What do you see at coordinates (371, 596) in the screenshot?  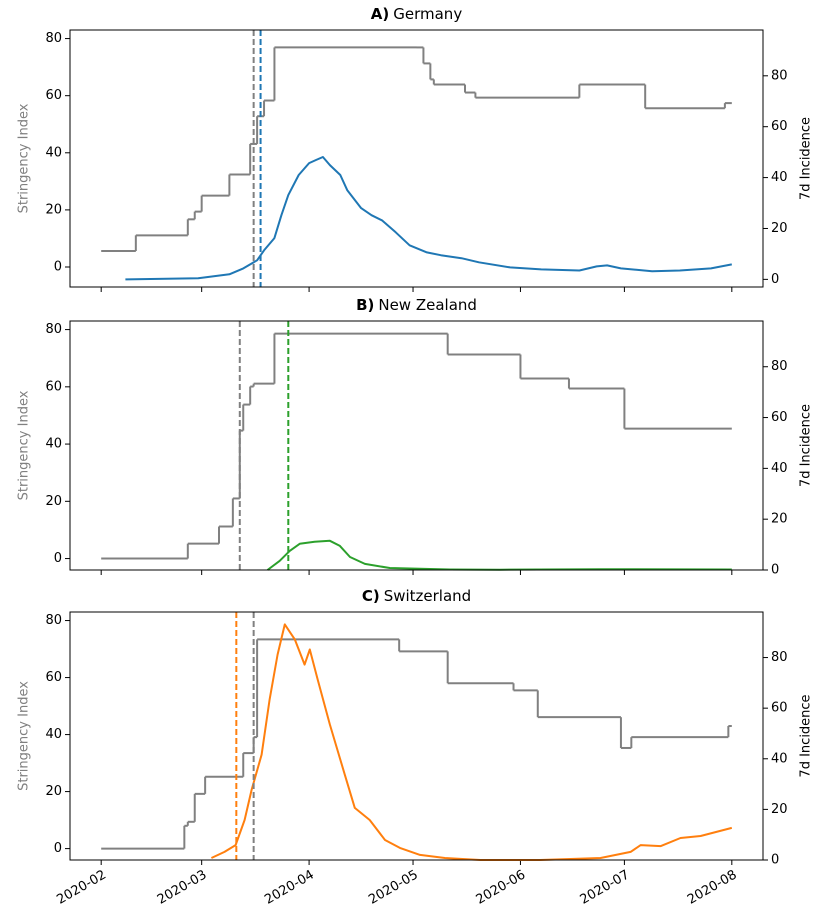 I see `panel-label: C)` at bounding box center [371, 596].